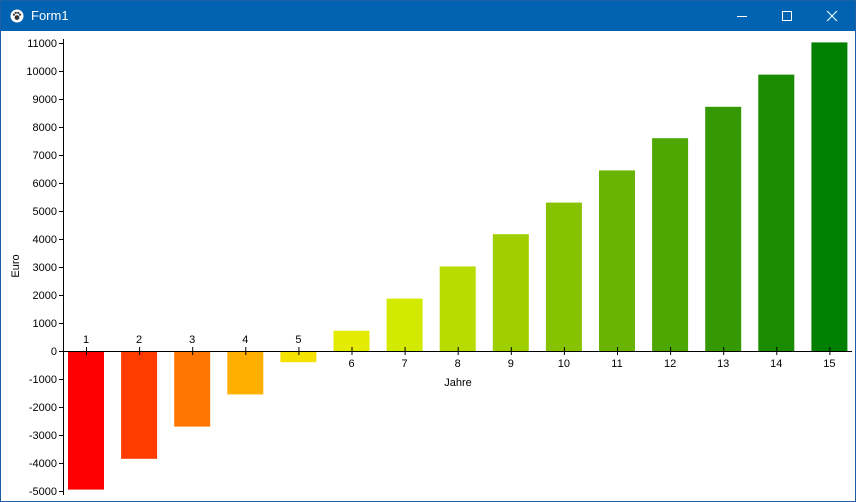 The width and height of the screenshot is (856, 502). Describe the element at coordinates (45, 324) in the screenshot. I see `y-tick-label: 1000` at that location.